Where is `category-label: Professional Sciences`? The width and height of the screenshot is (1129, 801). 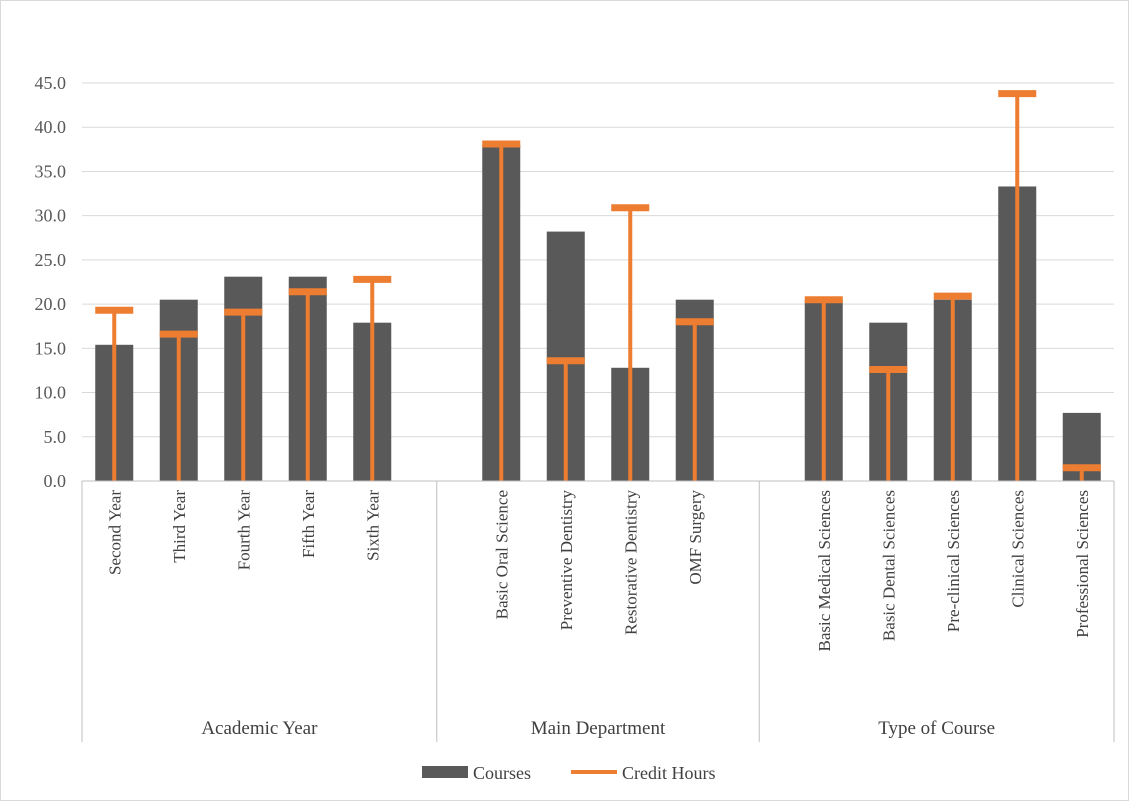 category-label: Professional Sciences is located at coordinates (1082, 564).